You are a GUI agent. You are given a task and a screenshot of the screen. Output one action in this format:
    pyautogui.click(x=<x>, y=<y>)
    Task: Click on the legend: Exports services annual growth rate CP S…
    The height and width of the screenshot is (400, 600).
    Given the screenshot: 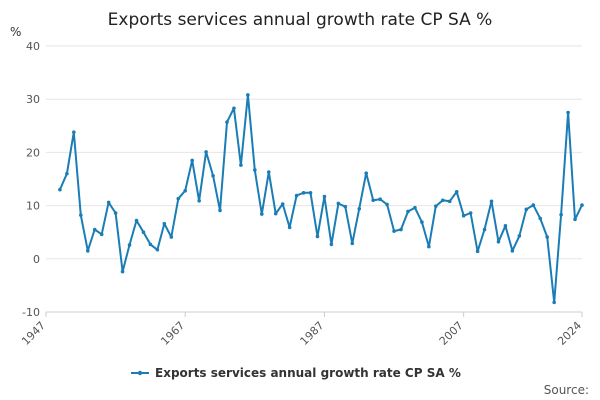 What is the action you would take?
    pyautogui.click(x=296, y=373)
    